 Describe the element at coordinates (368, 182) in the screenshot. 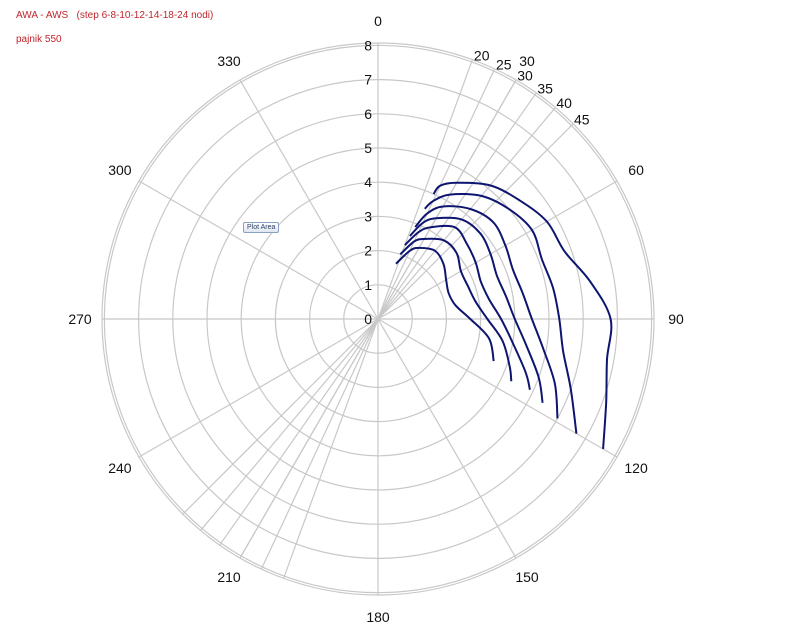

I see `radial-tick-label: 4` at that location.